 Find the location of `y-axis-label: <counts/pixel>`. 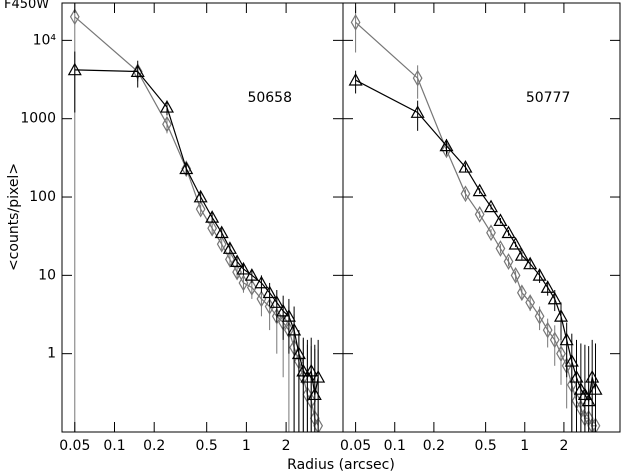

y-axis-label: <counts/pixel> is located at coordinates (14, 217).